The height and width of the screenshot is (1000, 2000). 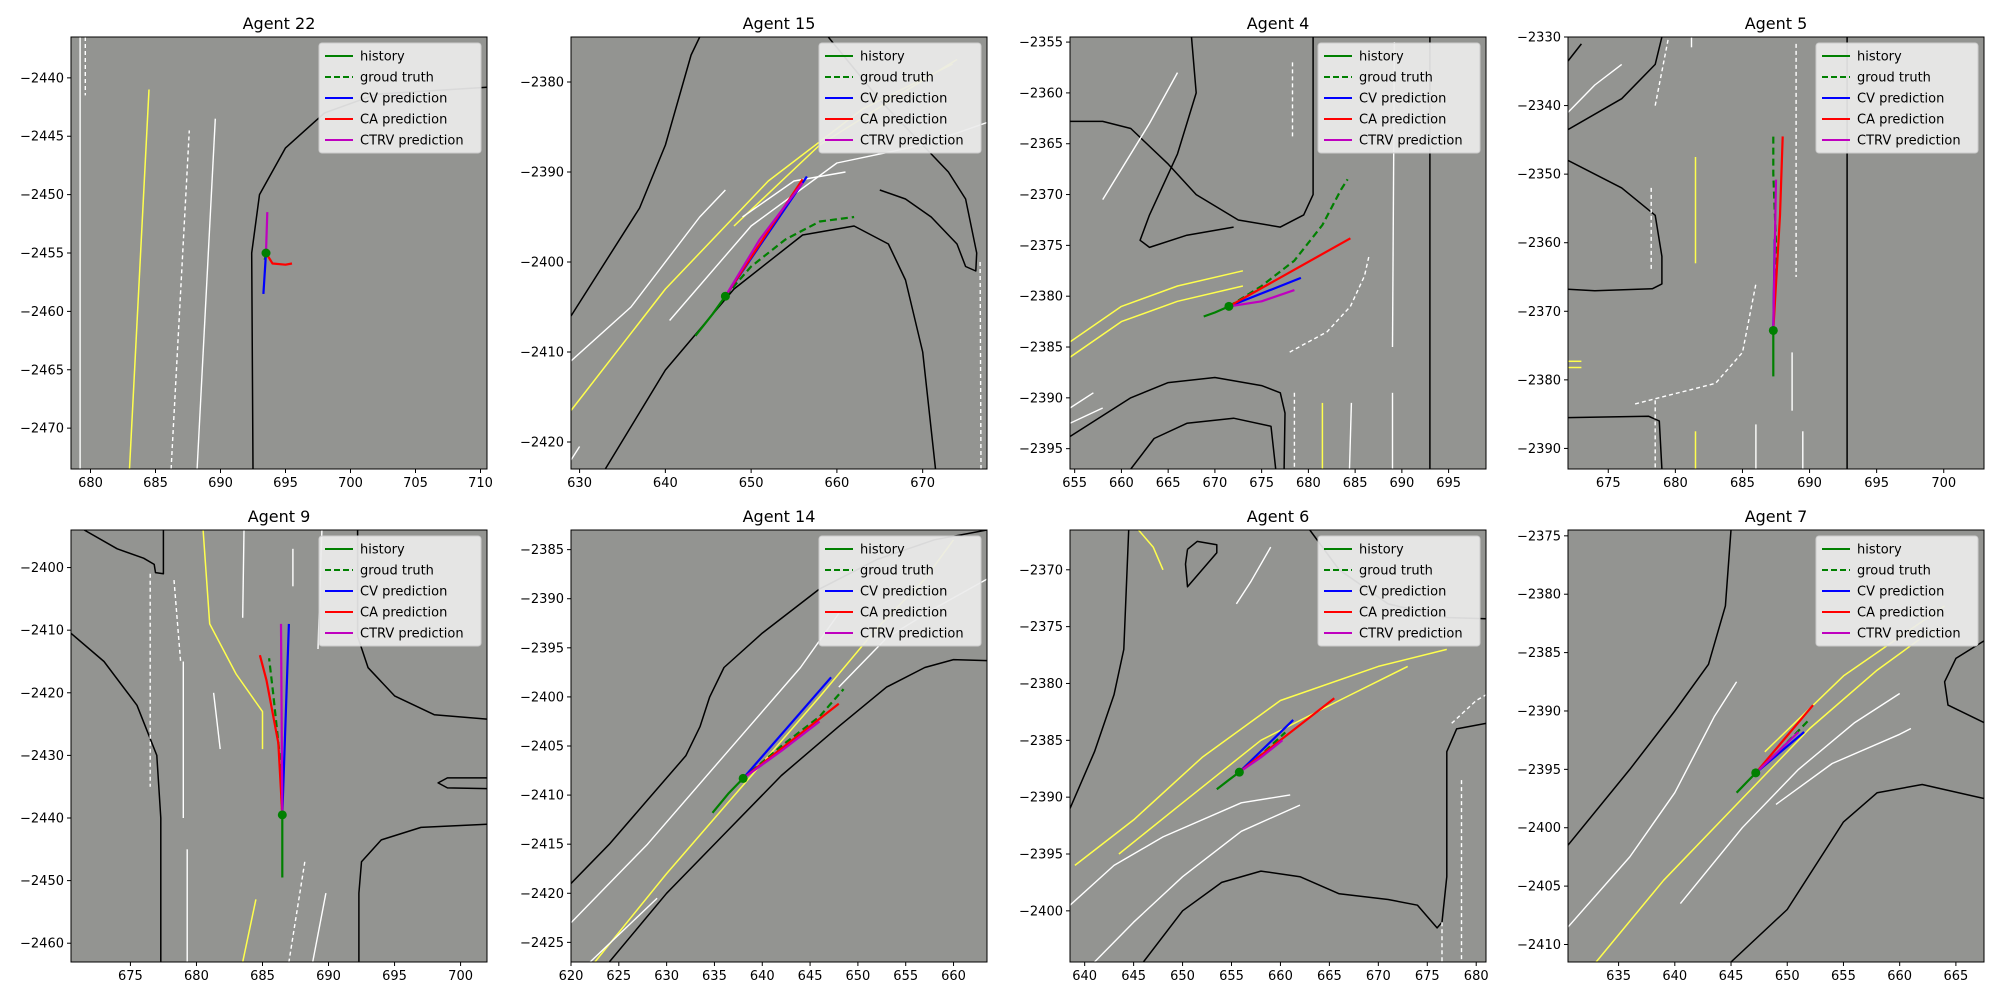 What do you see at coordinates (1618, 976) in the screenshot?
I see `x-tick-label: 635` at bounding box center [1618, 976].